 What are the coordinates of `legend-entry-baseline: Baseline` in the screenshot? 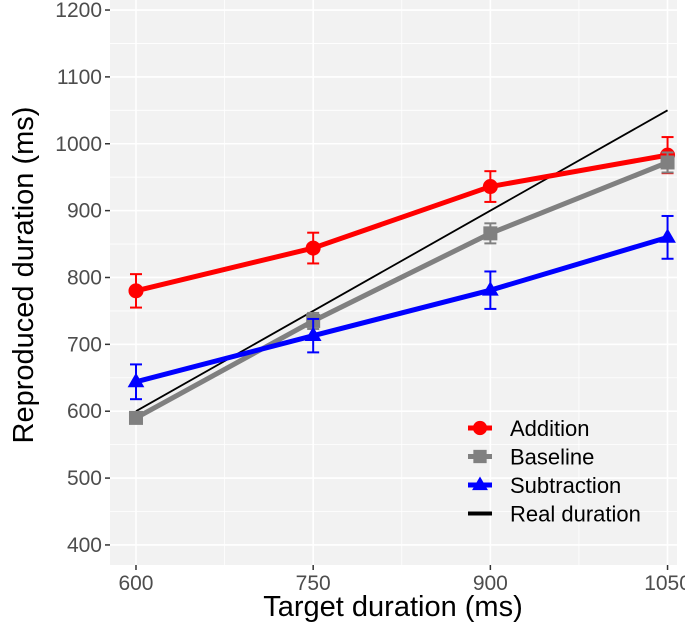 It's located at (531, 457).